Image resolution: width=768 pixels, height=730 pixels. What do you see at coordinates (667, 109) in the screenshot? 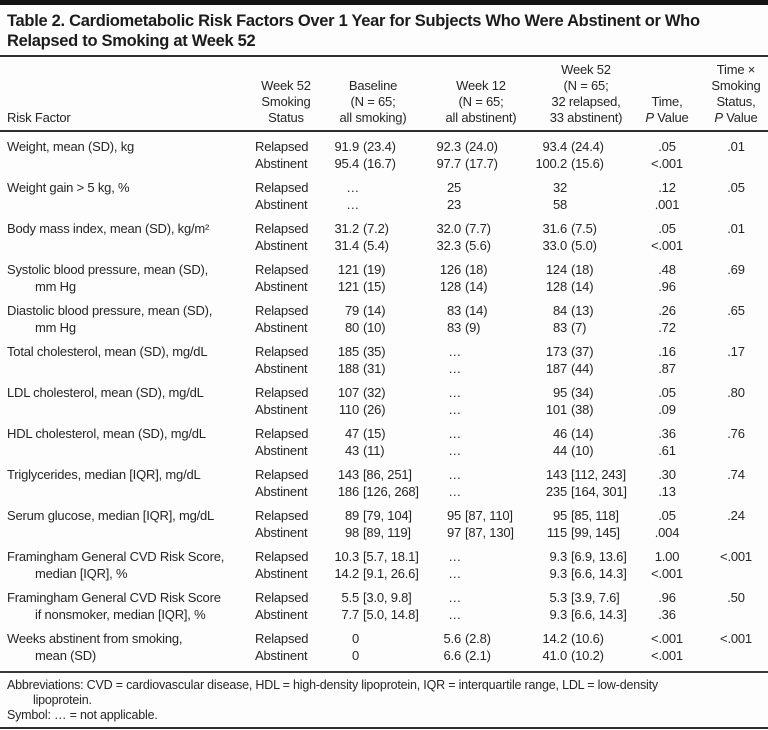
I see `column-header-time-pvalue: Time, P Value` at bounding box center [667, 109].